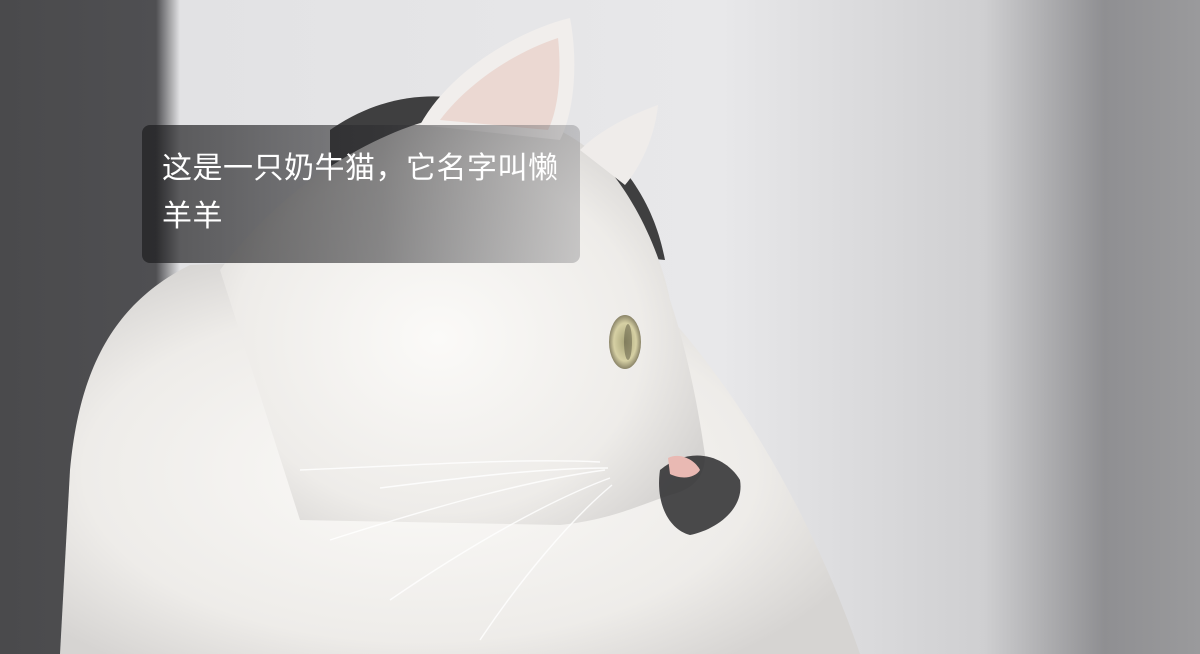 This screenshot has width=1200, height=654. Describe the element at coordinates (684, 466) in the screenshot. I see `cat-nose` at that location.